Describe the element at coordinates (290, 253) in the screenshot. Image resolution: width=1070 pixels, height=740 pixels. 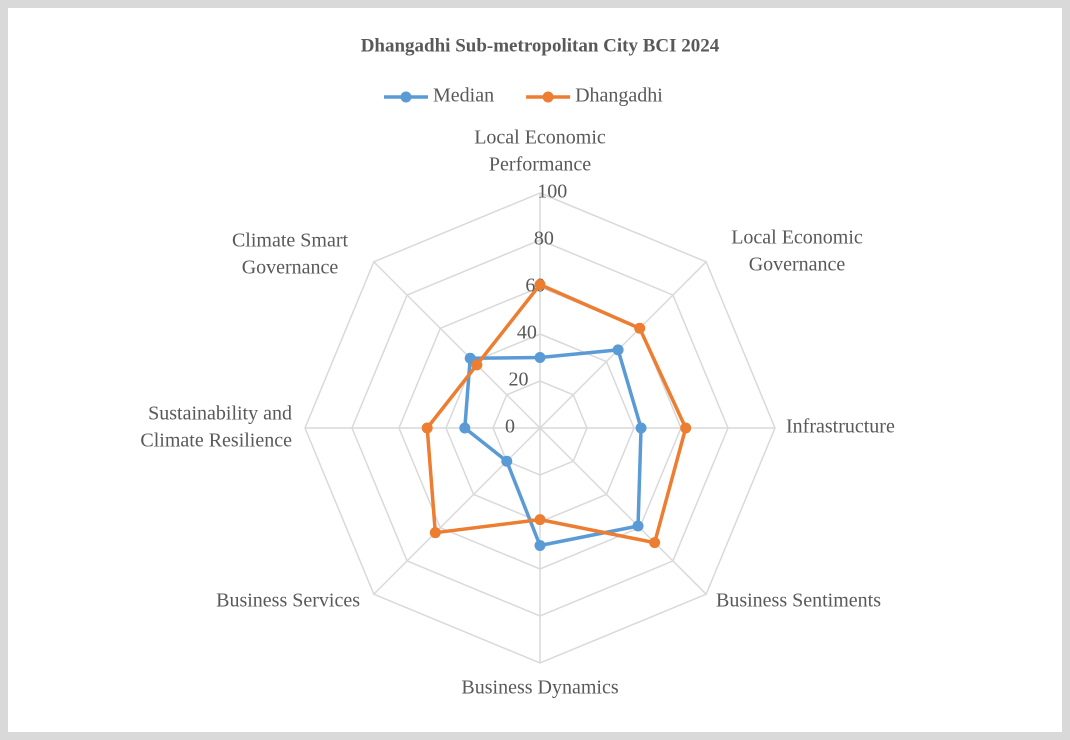
I see `category-label: Climate Smart Governance` at that location.